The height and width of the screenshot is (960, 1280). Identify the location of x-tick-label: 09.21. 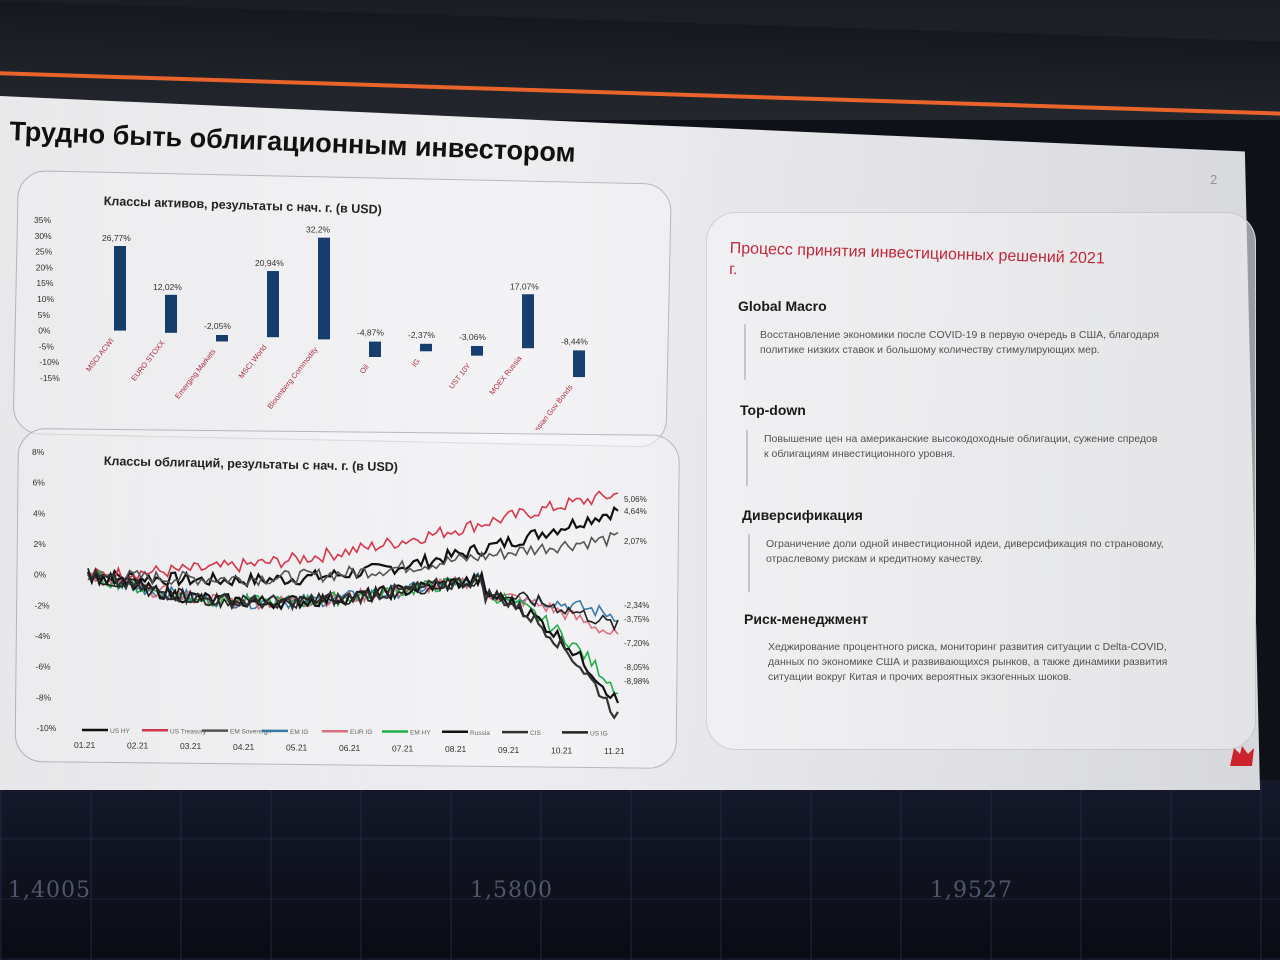
(509, 750).